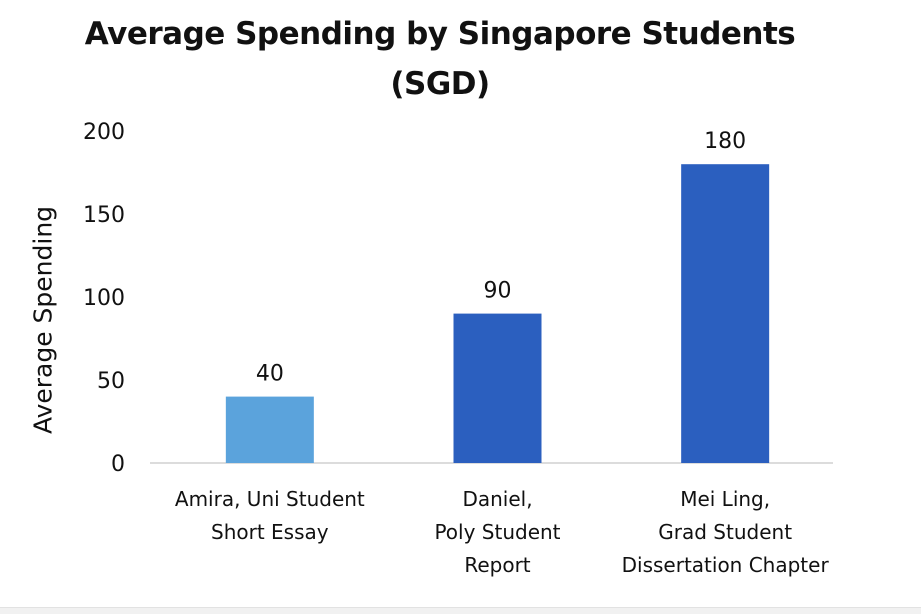  I want to click on x-tick-label-line: Mei Ling,, so click(725, 499).